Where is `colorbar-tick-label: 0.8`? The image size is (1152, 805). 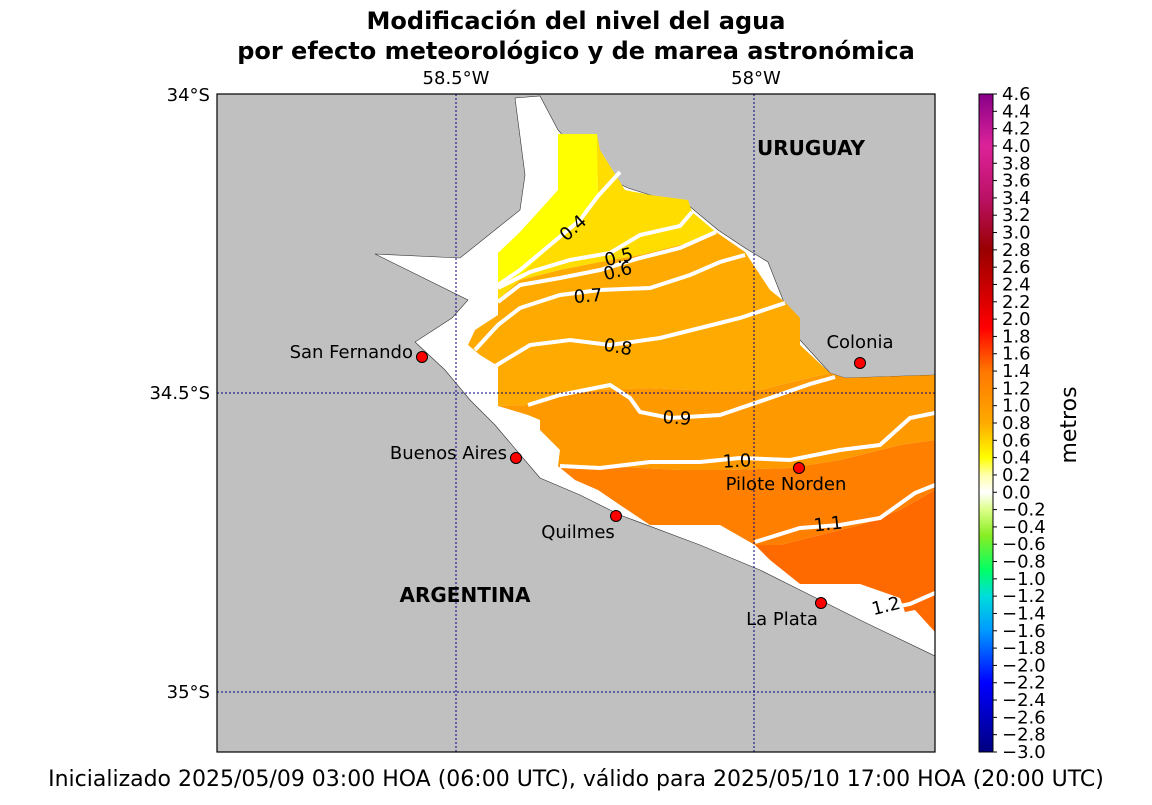
colorbar-tick-label: 0.8 is located at coordinates (1016, 423).